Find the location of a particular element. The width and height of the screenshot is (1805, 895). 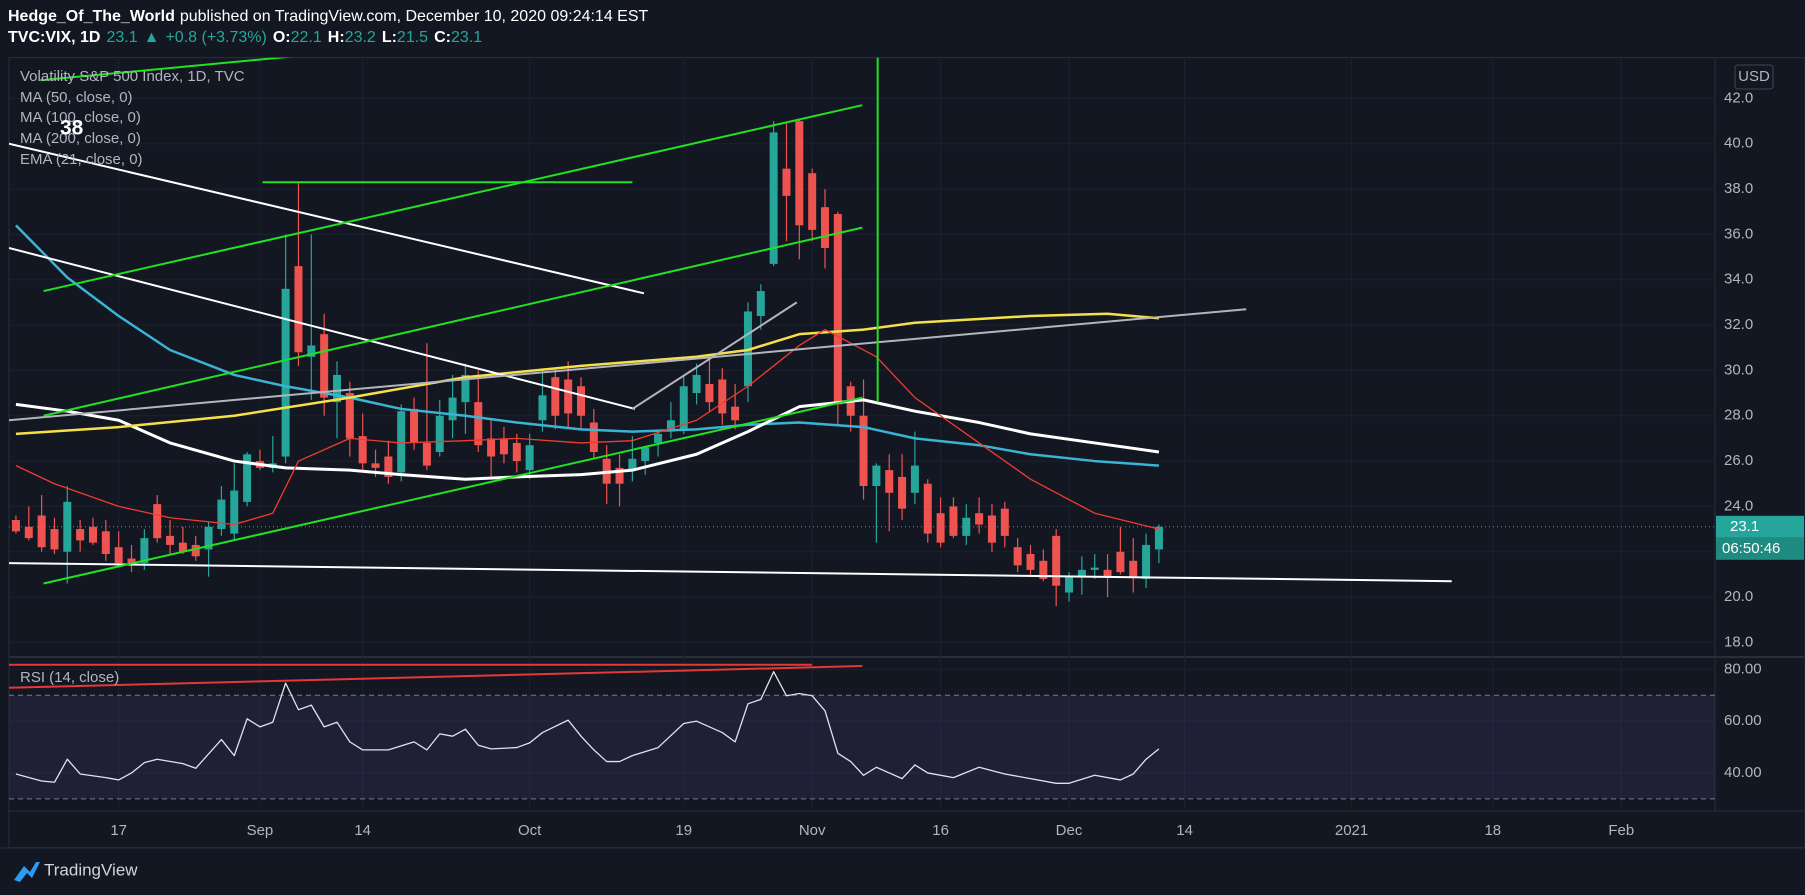

y-tick-label: 30.0 is located at coordinates (1738, 369).